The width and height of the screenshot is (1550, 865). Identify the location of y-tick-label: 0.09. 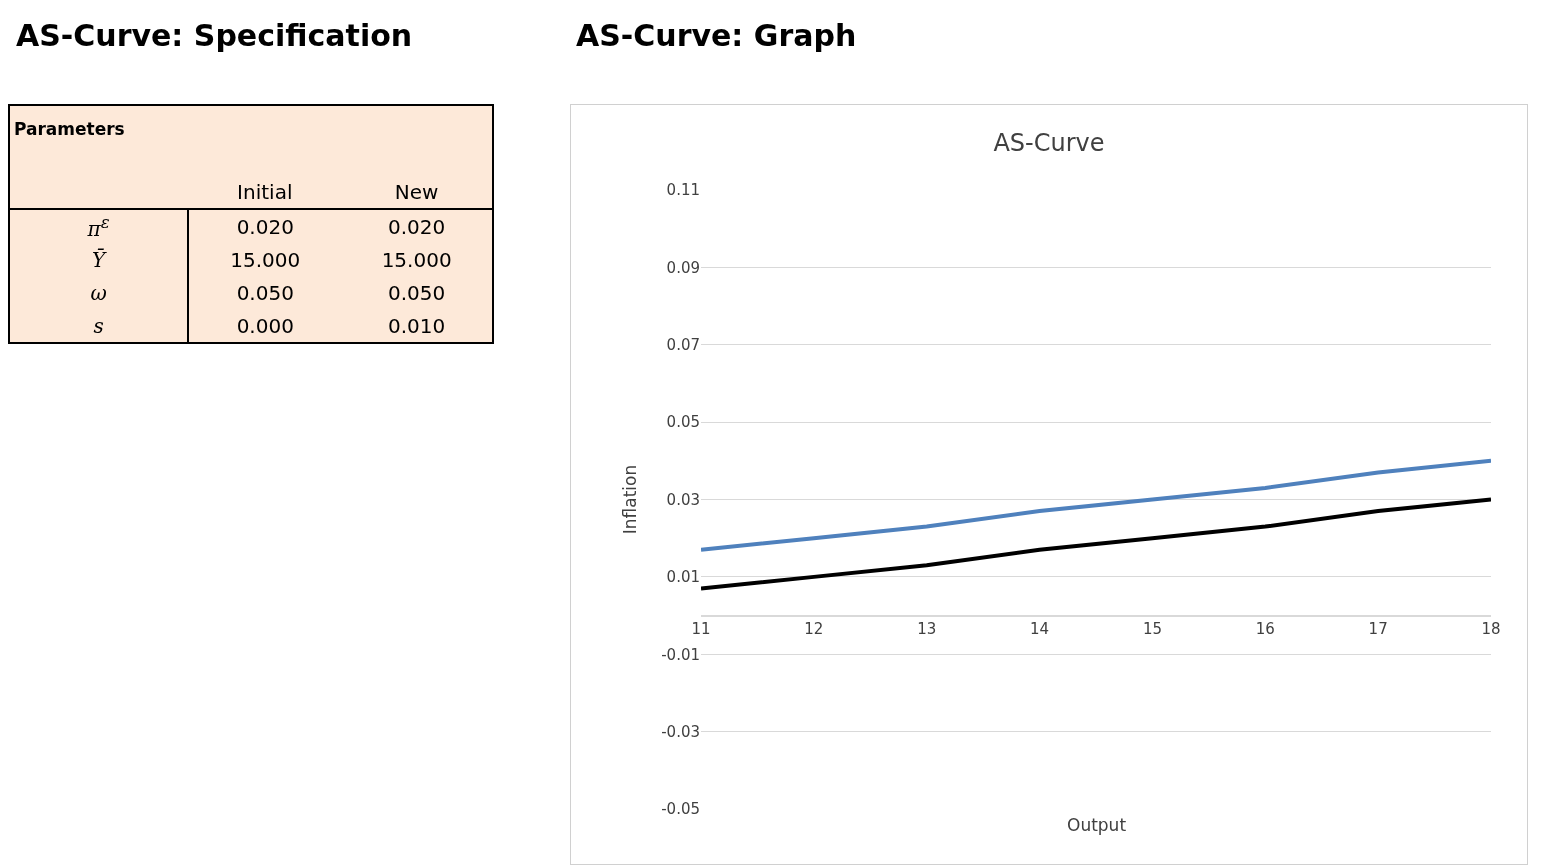
(683, 267).